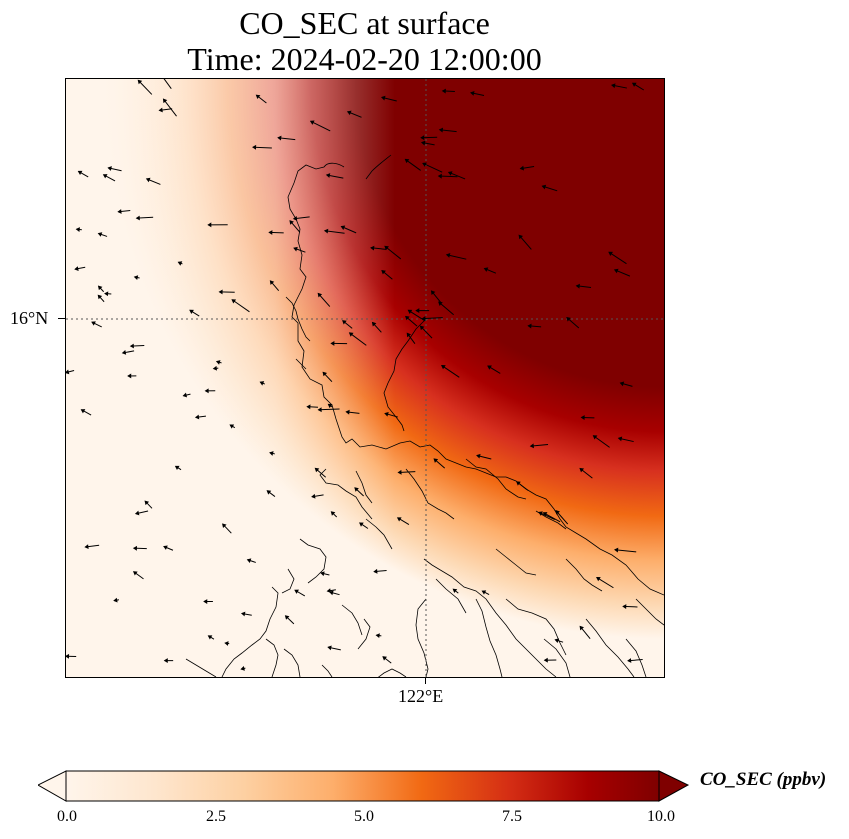 The image size is (849, 839). Describe the element at coordinates (512, 816) in the screenshot. I see `colorbar-tick-3: 7.5` at that location.